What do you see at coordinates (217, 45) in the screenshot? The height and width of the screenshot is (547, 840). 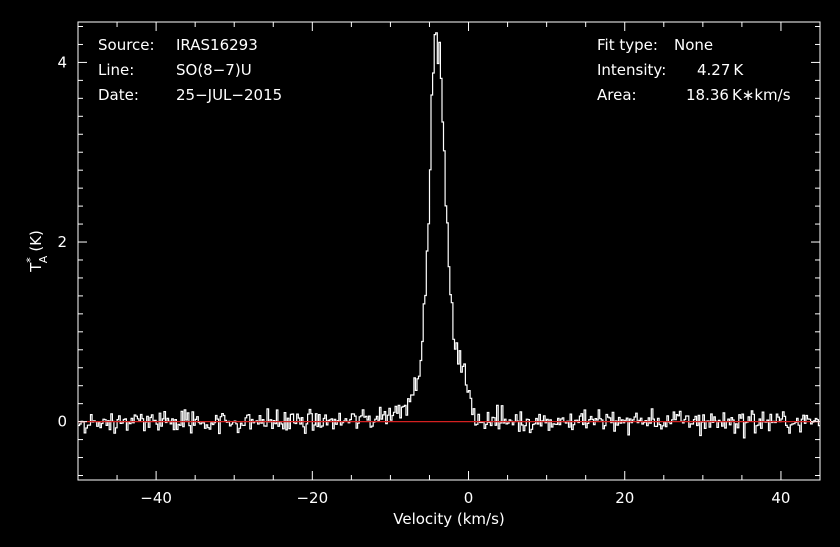 I see `info-source-value: IRAS16293` at bounding box center [217, 45].